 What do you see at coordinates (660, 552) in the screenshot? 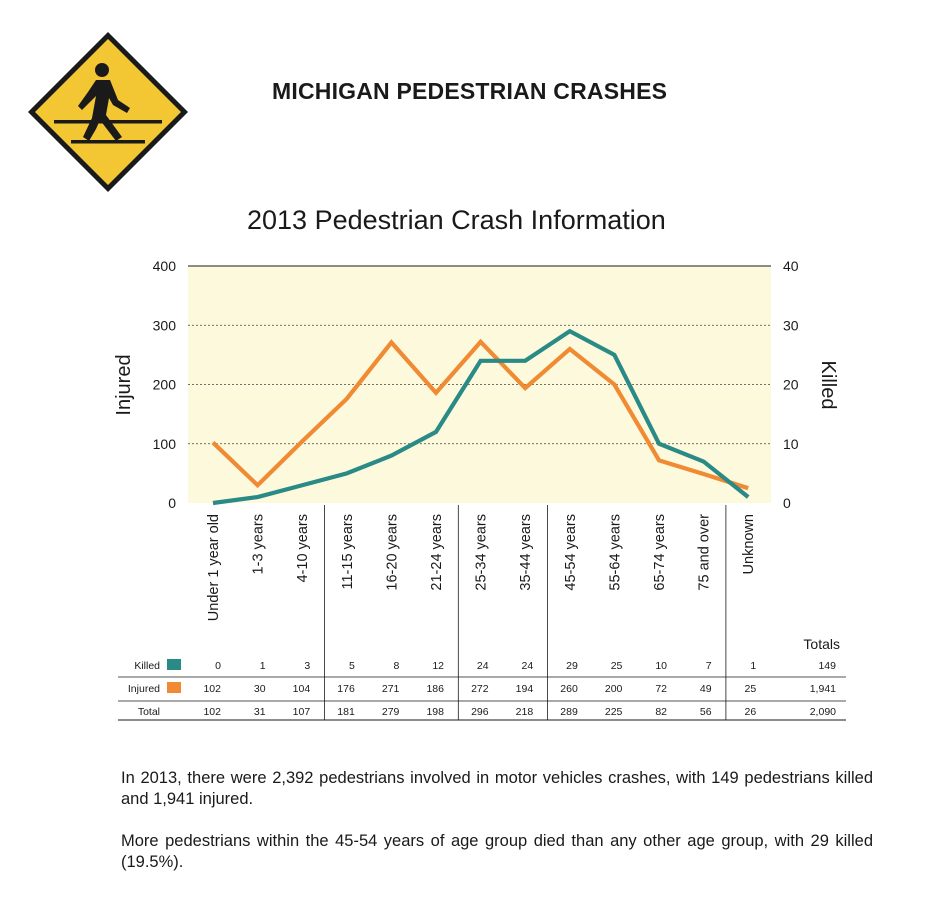
I see `category-label: 65-74 years` at bounding box center [660, 552].